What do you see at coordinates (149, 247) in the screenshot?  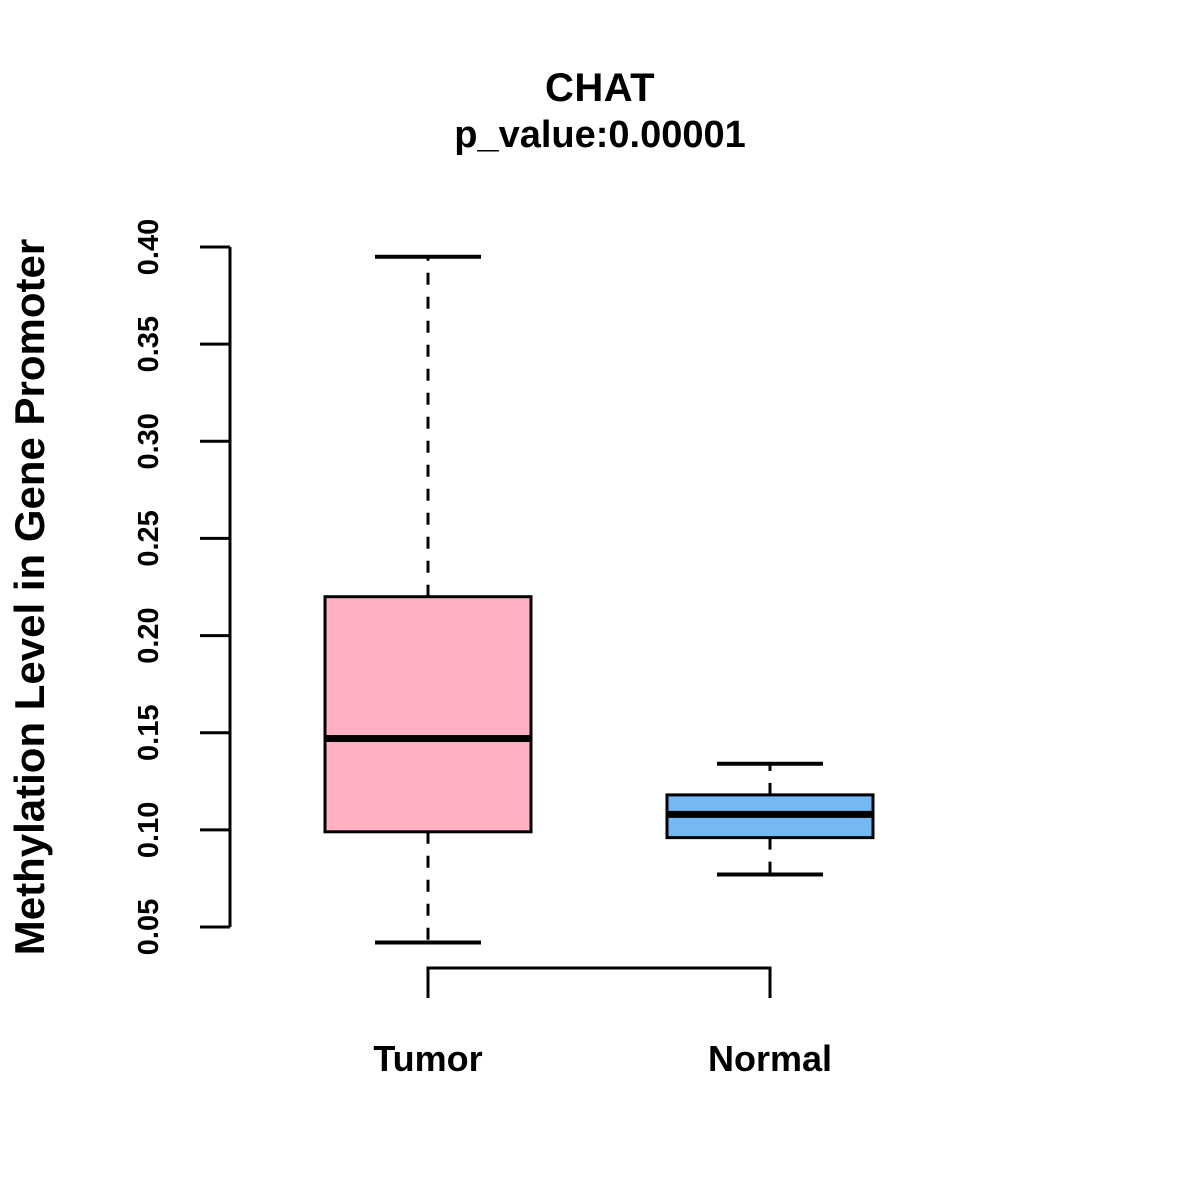 I see `y-tick-label: 0.40` at bounding box center [149, 247].